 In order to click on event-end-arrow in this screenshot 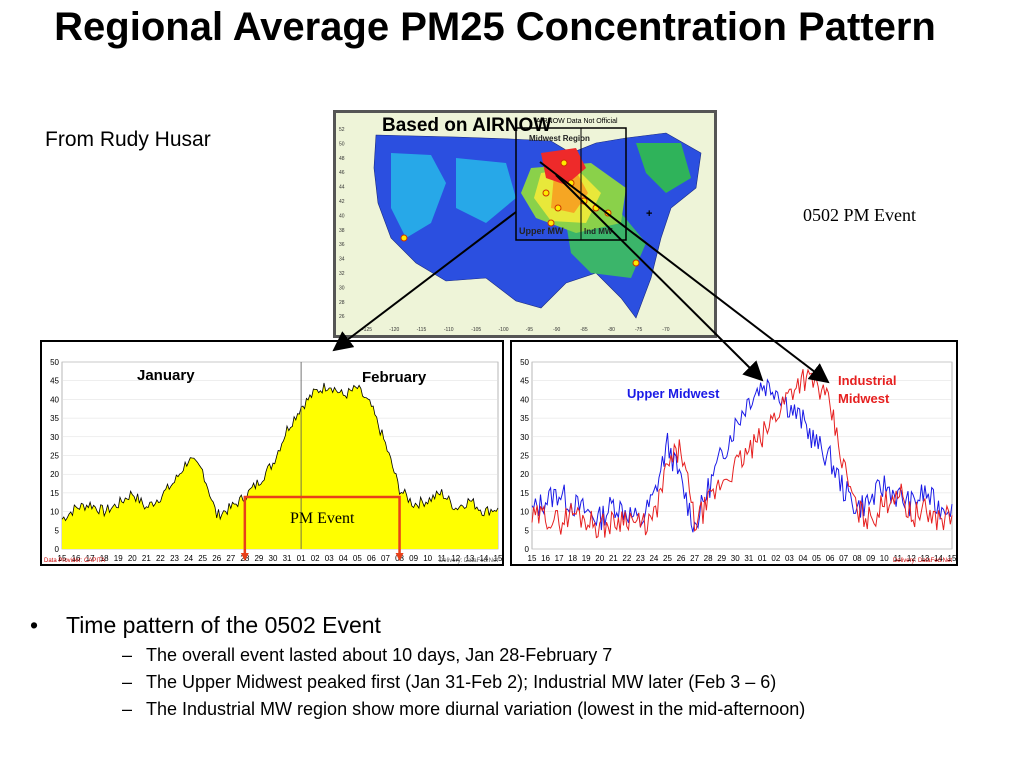, I will do `click(399, 557)`.